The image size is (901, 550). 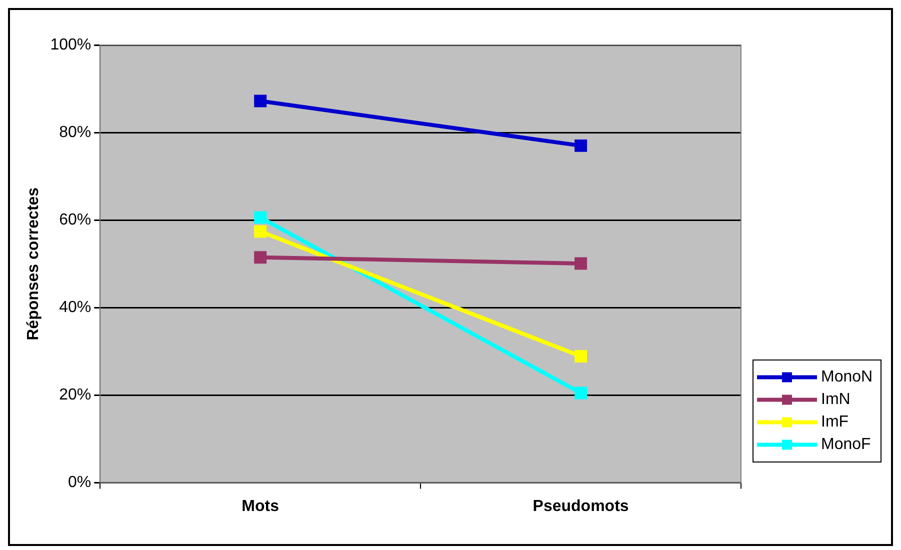 I want to click on legend-label: ImN, so click(x=835, y=399).